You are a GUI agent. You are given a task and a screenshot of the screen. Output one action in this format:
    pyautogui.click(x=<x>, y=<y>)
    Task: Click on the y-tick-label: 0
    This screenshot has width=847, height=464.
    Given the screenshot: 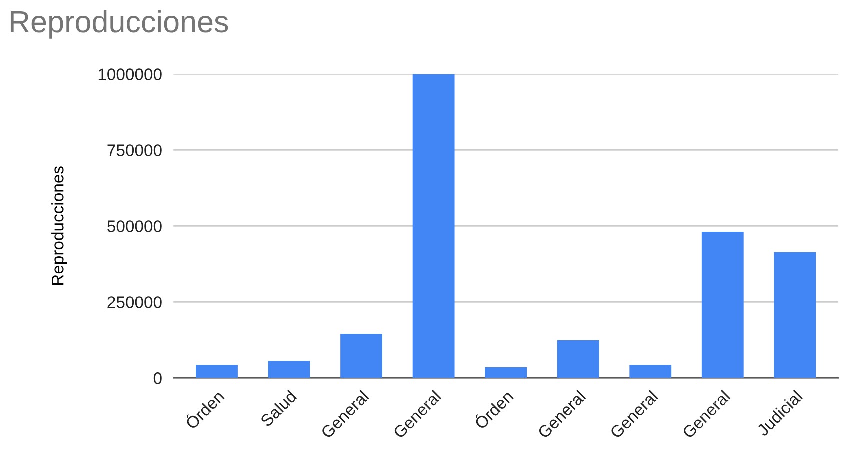 What is the action you would take?
    pyautogui.click(x=158, y=378)
    